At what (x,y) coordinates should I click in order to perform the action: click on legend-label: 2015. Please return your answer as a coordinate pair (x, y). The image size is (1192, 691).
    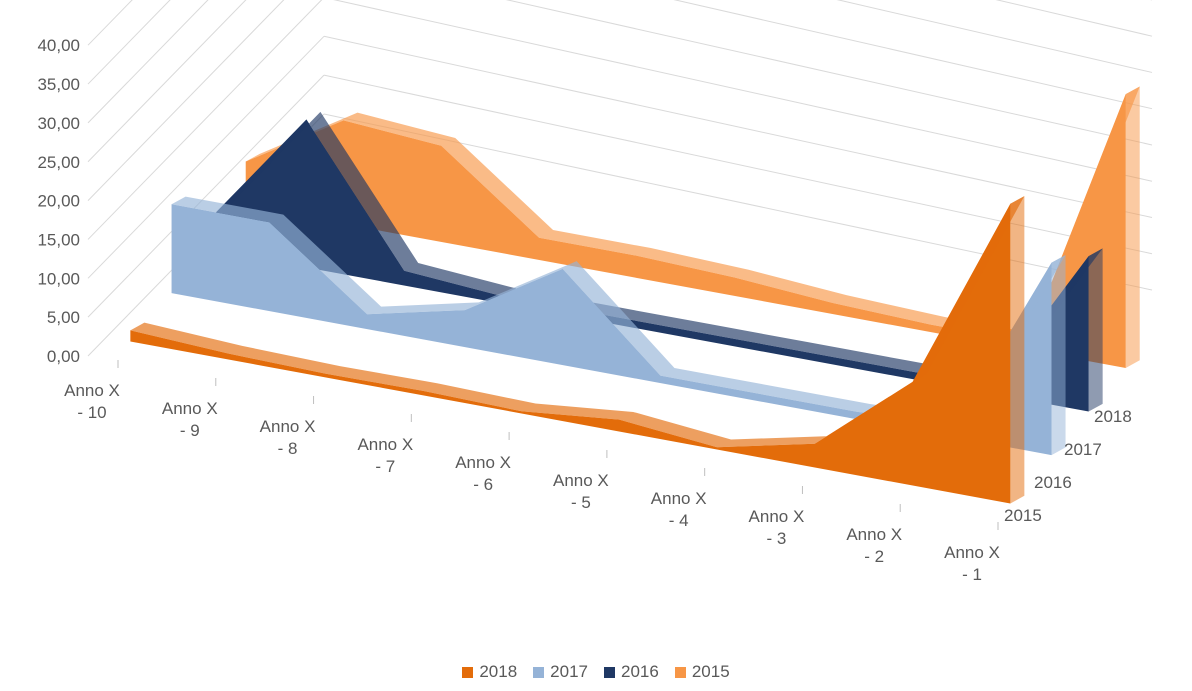
    Looking at the image, I should click on (711, 672).